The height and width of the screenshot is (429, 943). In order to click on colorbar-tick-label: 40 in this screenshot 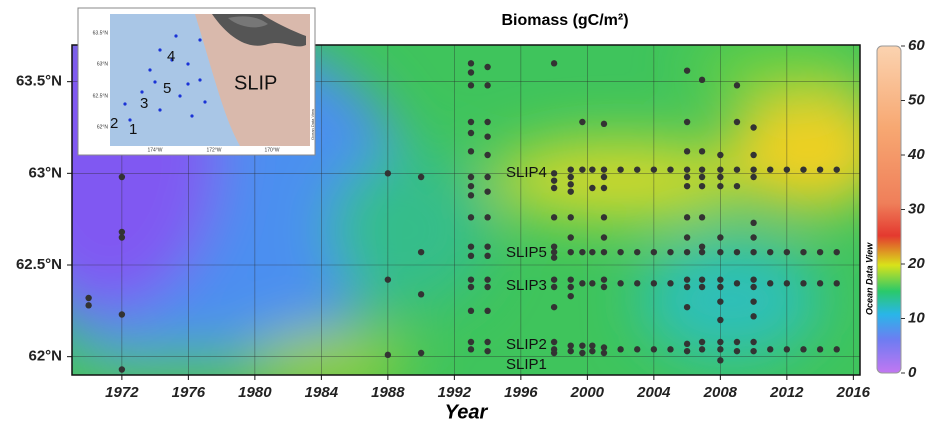, I will do `click(916, 154)`.